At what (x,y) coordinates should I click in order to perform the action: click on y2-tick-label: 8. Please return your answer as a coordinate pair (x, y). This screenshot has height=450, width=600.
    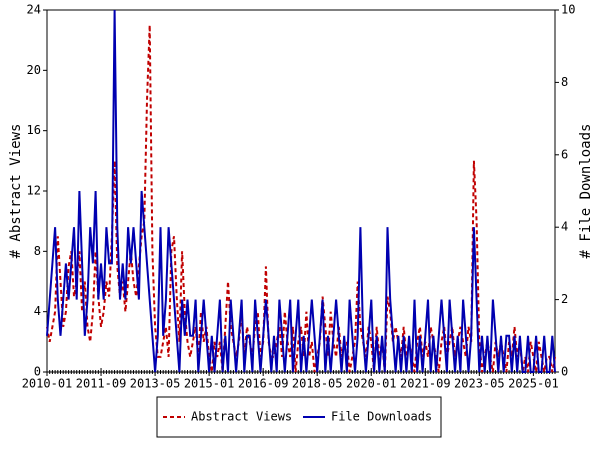
    Looking at the image, I should click on (564, 82).